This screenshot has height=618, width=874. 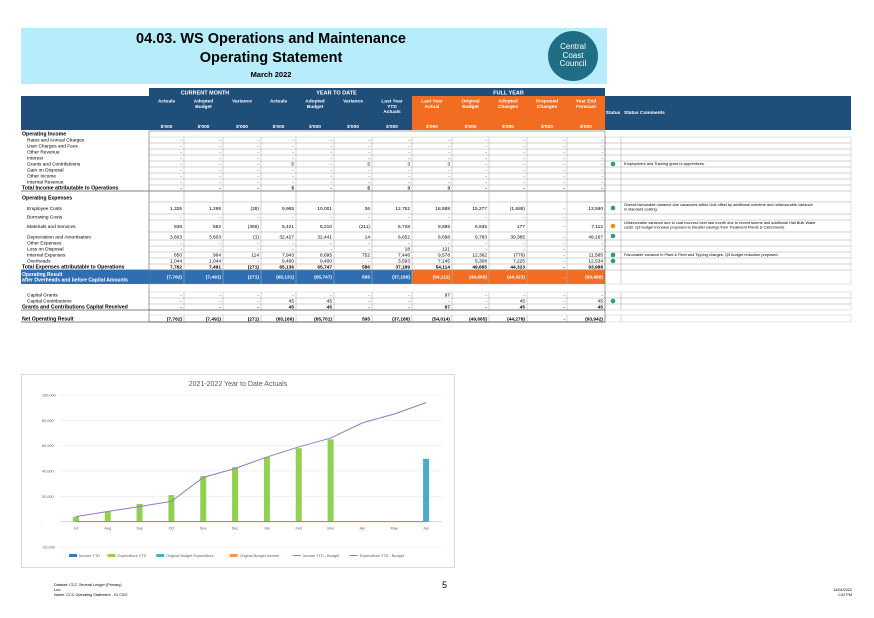 I want to click on legend-label: Income YTD - Budget, so click(x=321, y=556).